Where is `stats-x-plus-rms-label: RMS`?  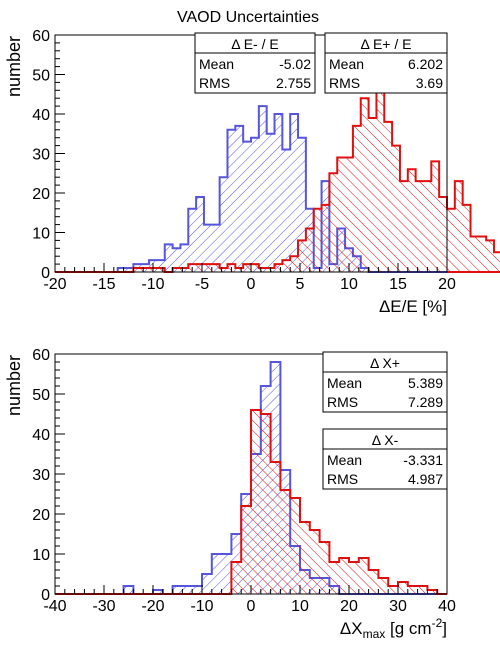
stats-x-plus-rms-label: RMS is located at coordinates (342, 402).